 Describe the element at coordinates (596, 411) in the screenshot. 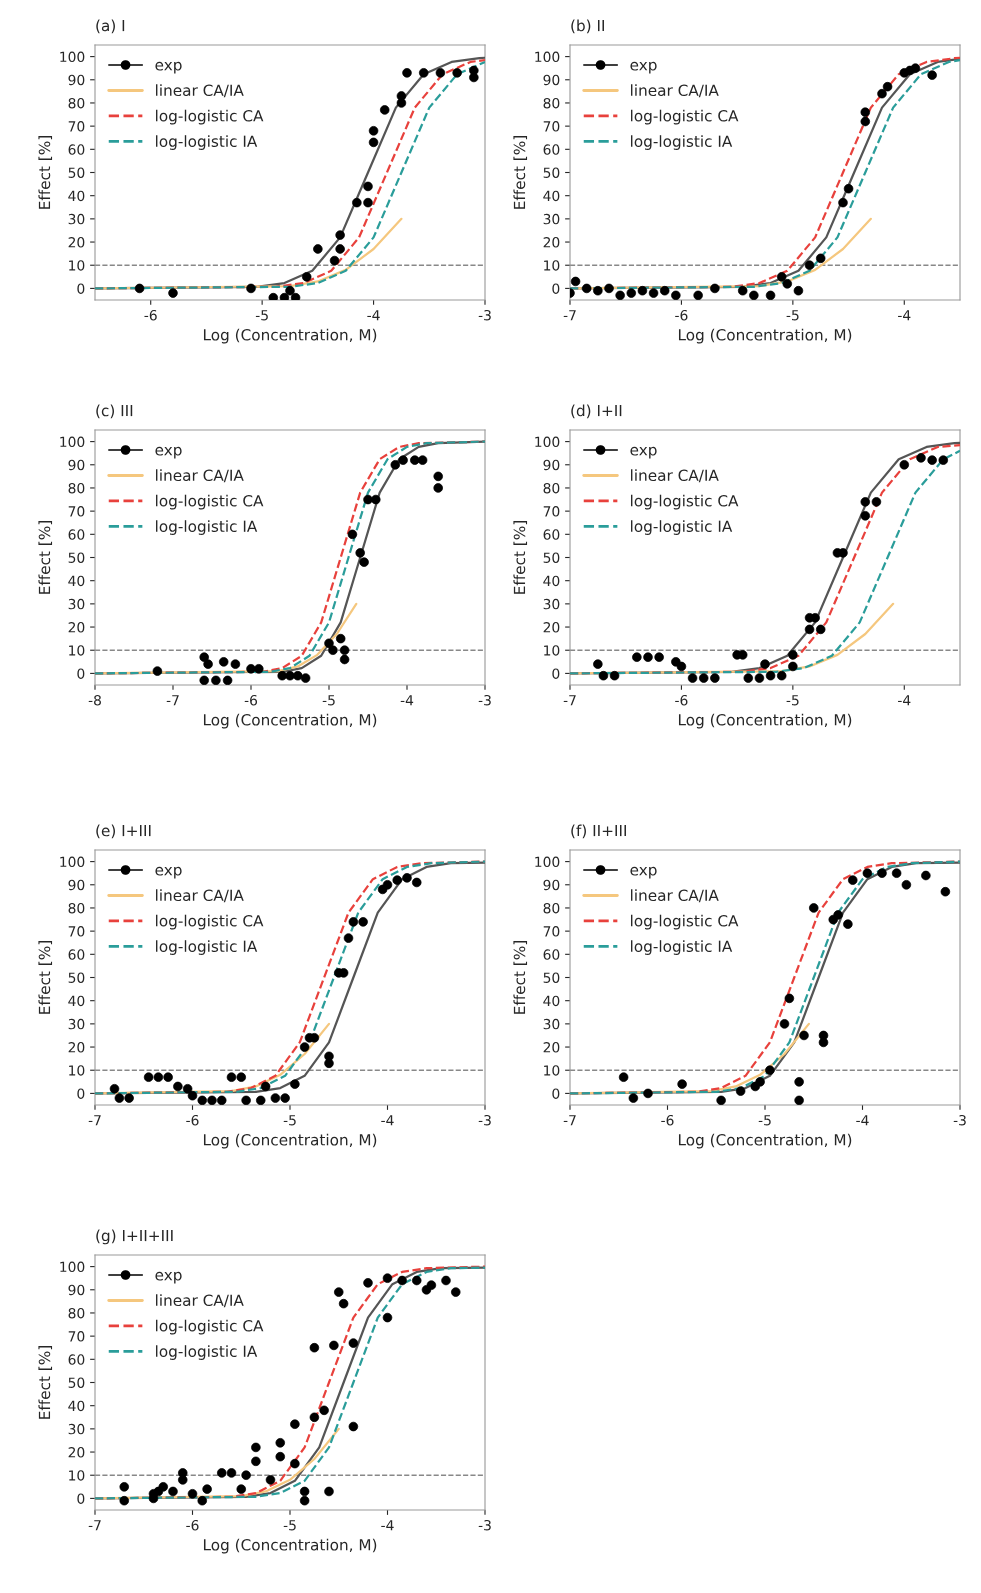

I see `chart-title: (d) I+II` at that location.